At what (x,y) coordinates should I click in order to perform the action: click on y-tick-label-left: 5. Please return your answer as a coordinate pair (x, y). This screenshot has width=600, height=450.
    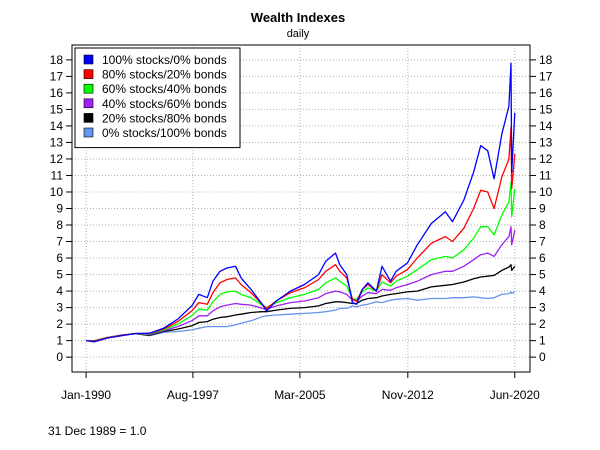
    Looking at the image, I should click on (59, 275).